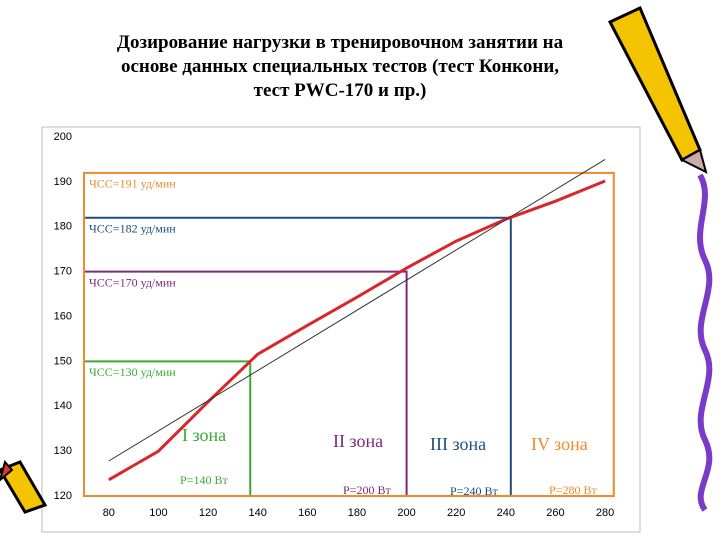  What do you see at coordinates (208, 513) in the screenshot?
I see `x-tick-label: 120` at bounding box center [208, 513].